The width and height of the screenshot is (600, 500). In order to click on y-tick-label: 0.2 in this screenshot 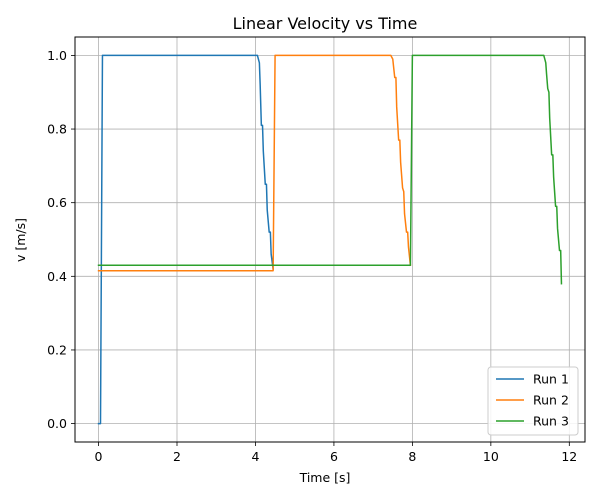, I will do `click(57, 349)`.